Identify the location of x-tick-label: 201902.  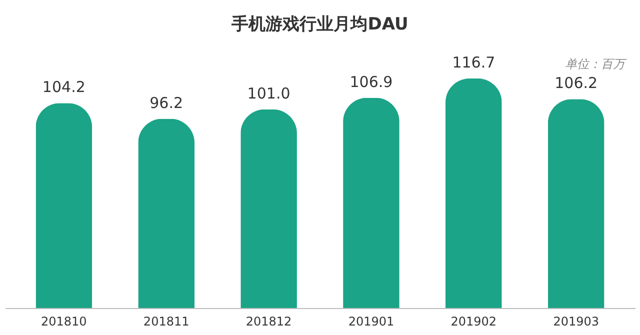
(473, 321).